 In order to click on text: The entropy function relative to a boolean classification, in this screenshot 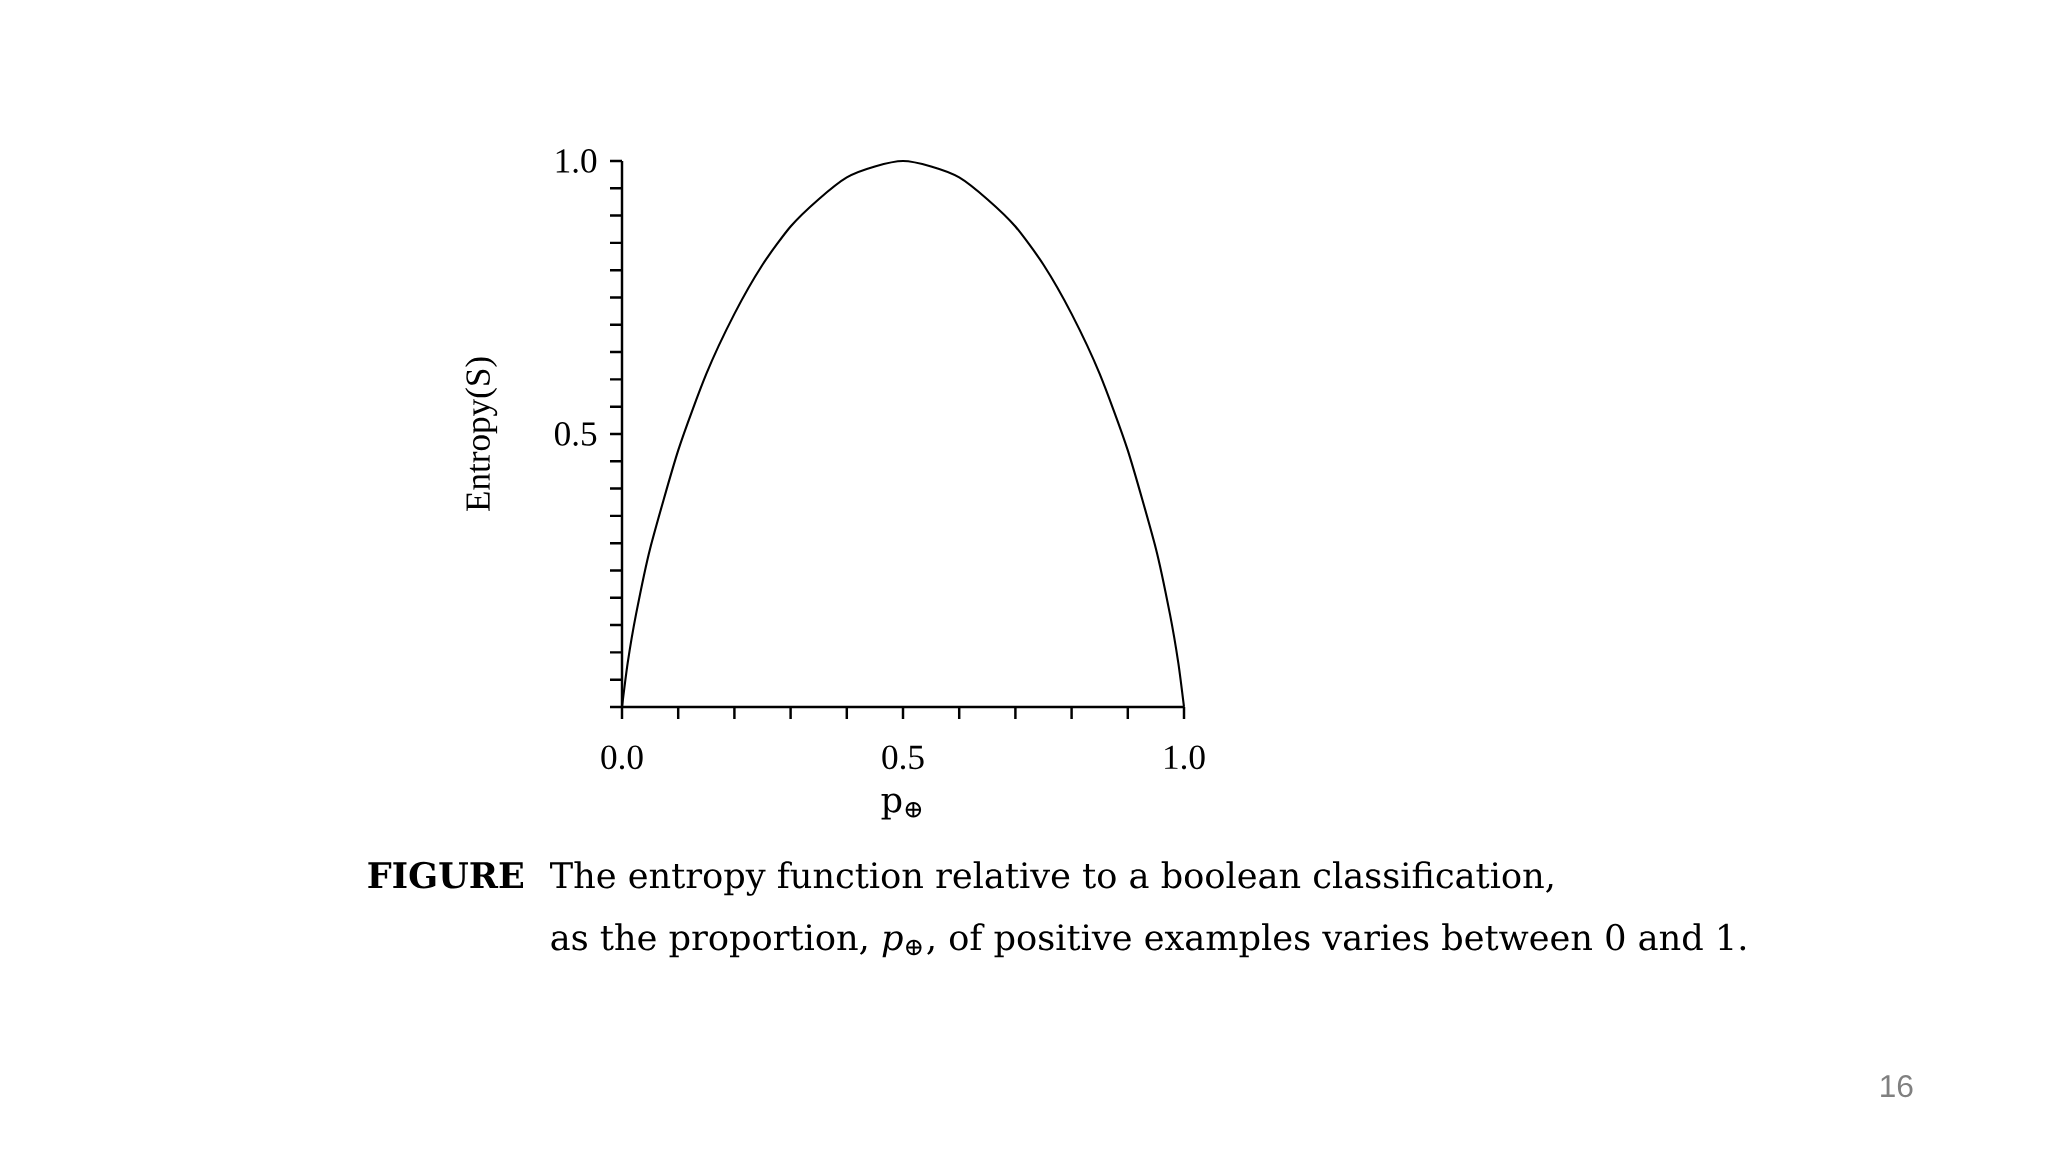, I will do `click(1051, 878)`.